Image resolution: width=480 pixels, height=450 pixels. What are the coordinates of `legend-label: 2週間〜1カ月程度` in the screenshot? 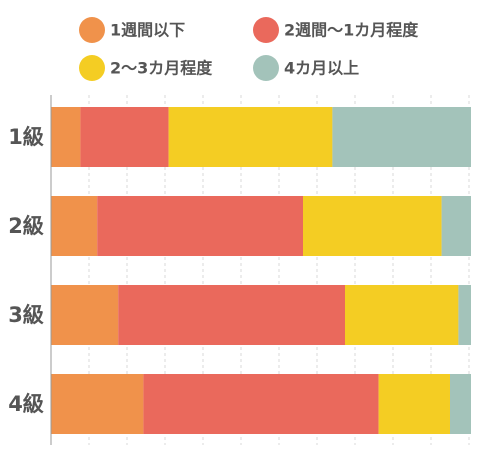 It's located at (351, 30).